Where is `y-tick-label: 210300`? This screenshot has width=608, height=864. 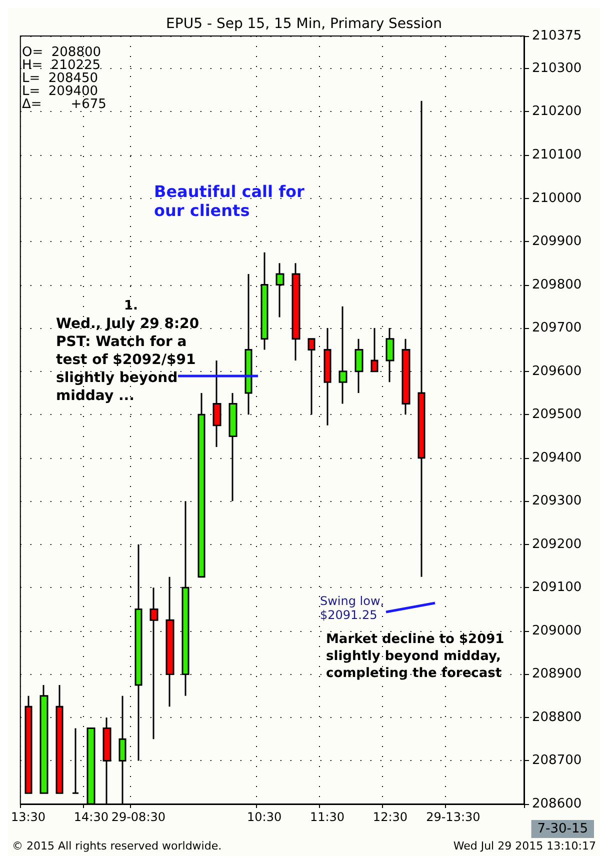 y-tick-label: 210300 is located at coordinates (557, 68).